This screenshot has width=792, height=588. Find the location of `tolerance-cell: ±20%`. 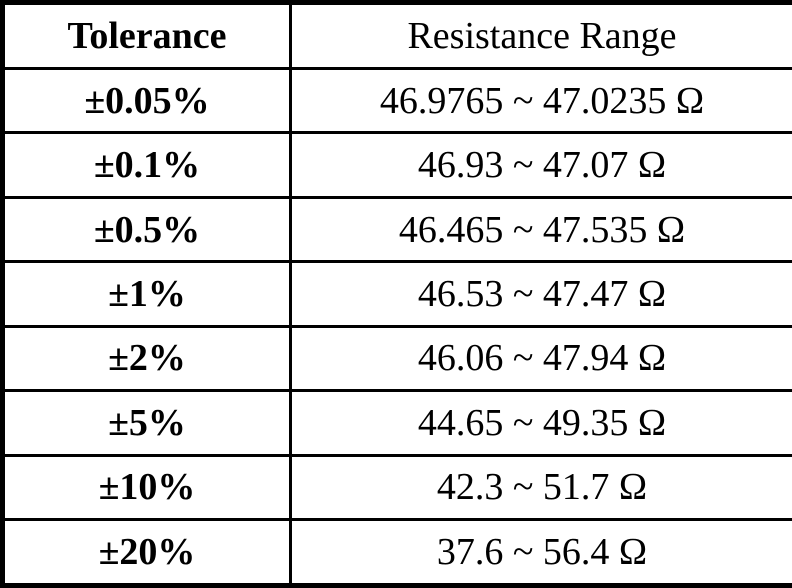

tolerance-cell: ±20% is located at coordinates (146, 552).